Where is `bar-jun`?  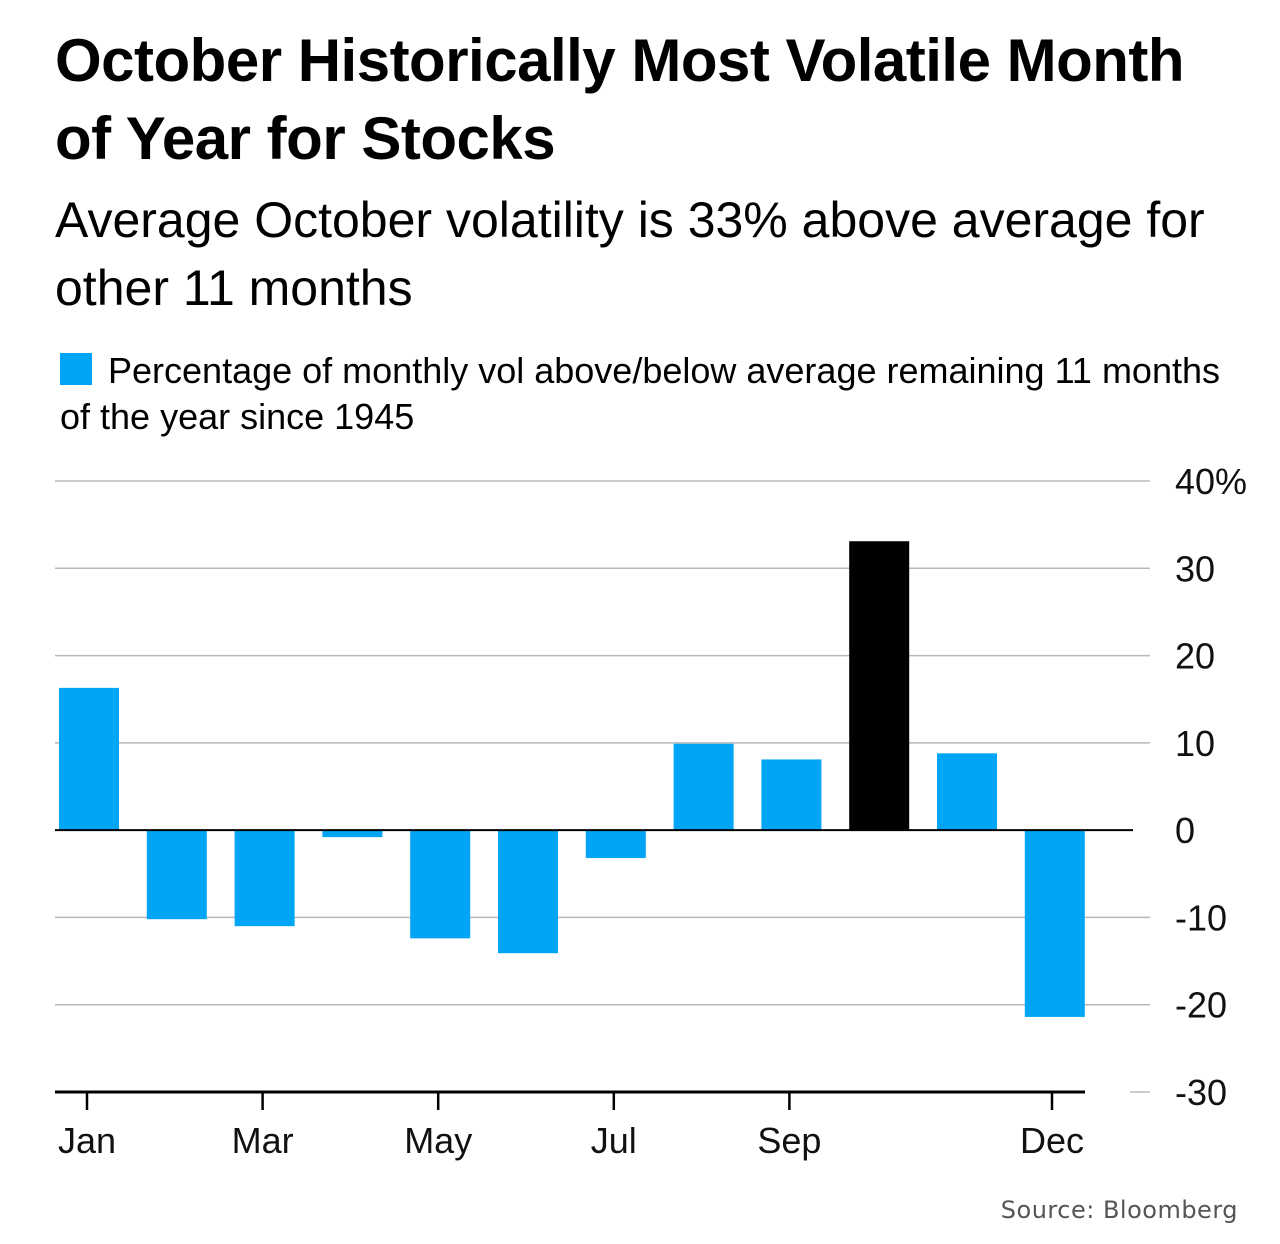 bar-jun is located at coordinates (528, 892).